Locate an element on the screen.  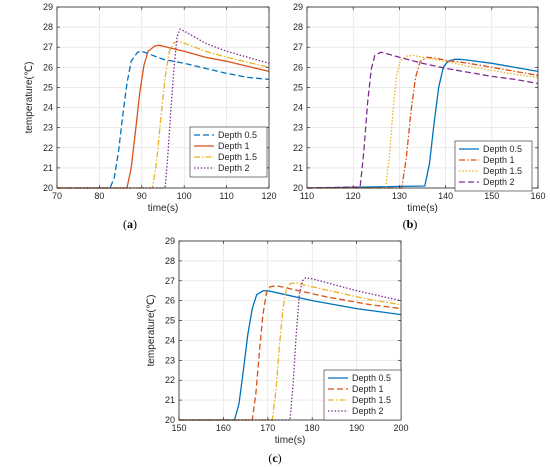
legend-box is located at coordinates (228, 152).